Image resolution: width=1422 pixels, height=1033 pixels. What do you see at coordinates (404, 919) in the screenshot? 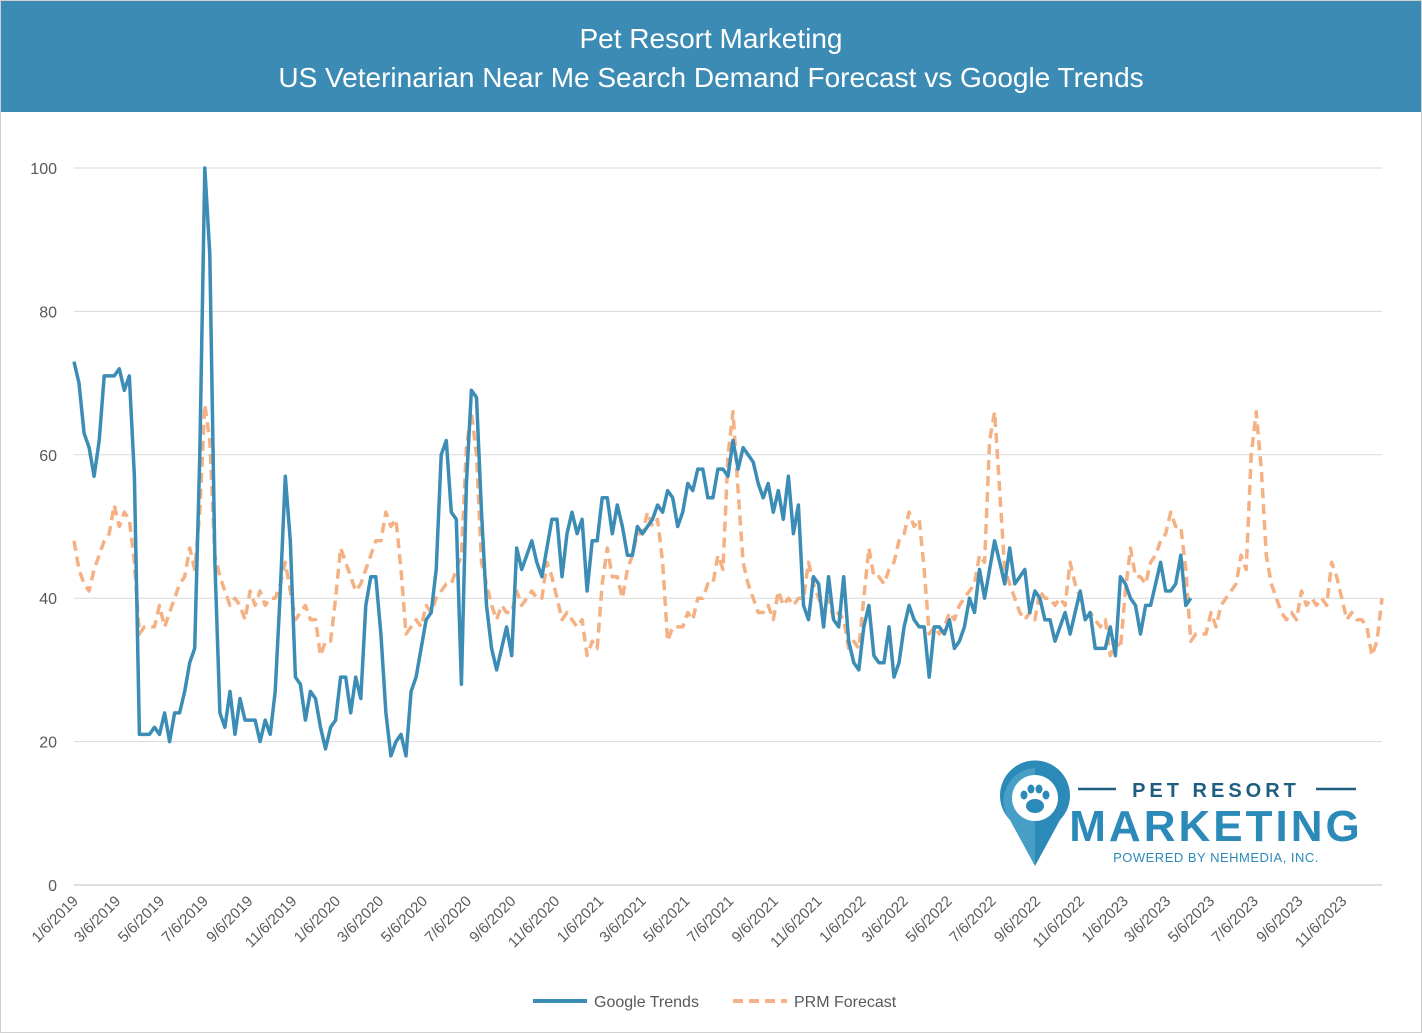
I see `x-tick-label: 5/6/2020` at bounding box center [404, 919].